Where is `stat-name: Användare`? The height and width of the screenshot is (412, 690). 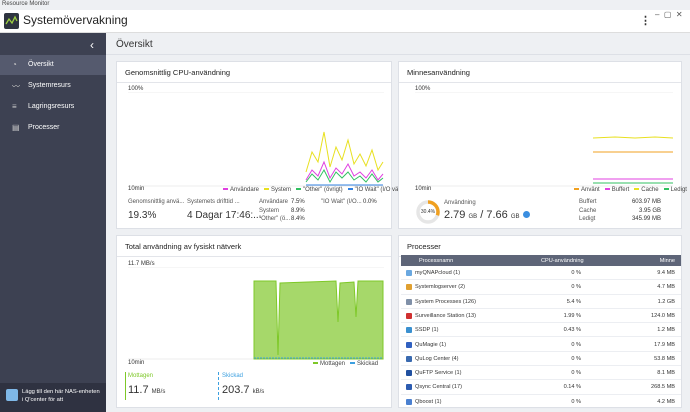 stat-name: Användare is located at coordinates (274, 202).